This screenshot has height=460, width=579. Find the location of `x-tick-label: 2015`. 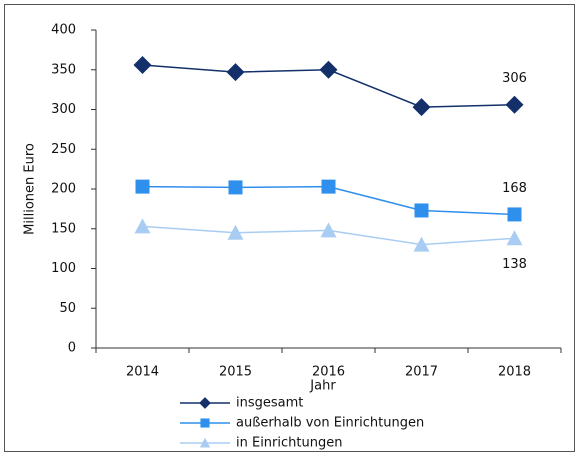

x-tick-label: 2015 is located at coordinates (235, 372).